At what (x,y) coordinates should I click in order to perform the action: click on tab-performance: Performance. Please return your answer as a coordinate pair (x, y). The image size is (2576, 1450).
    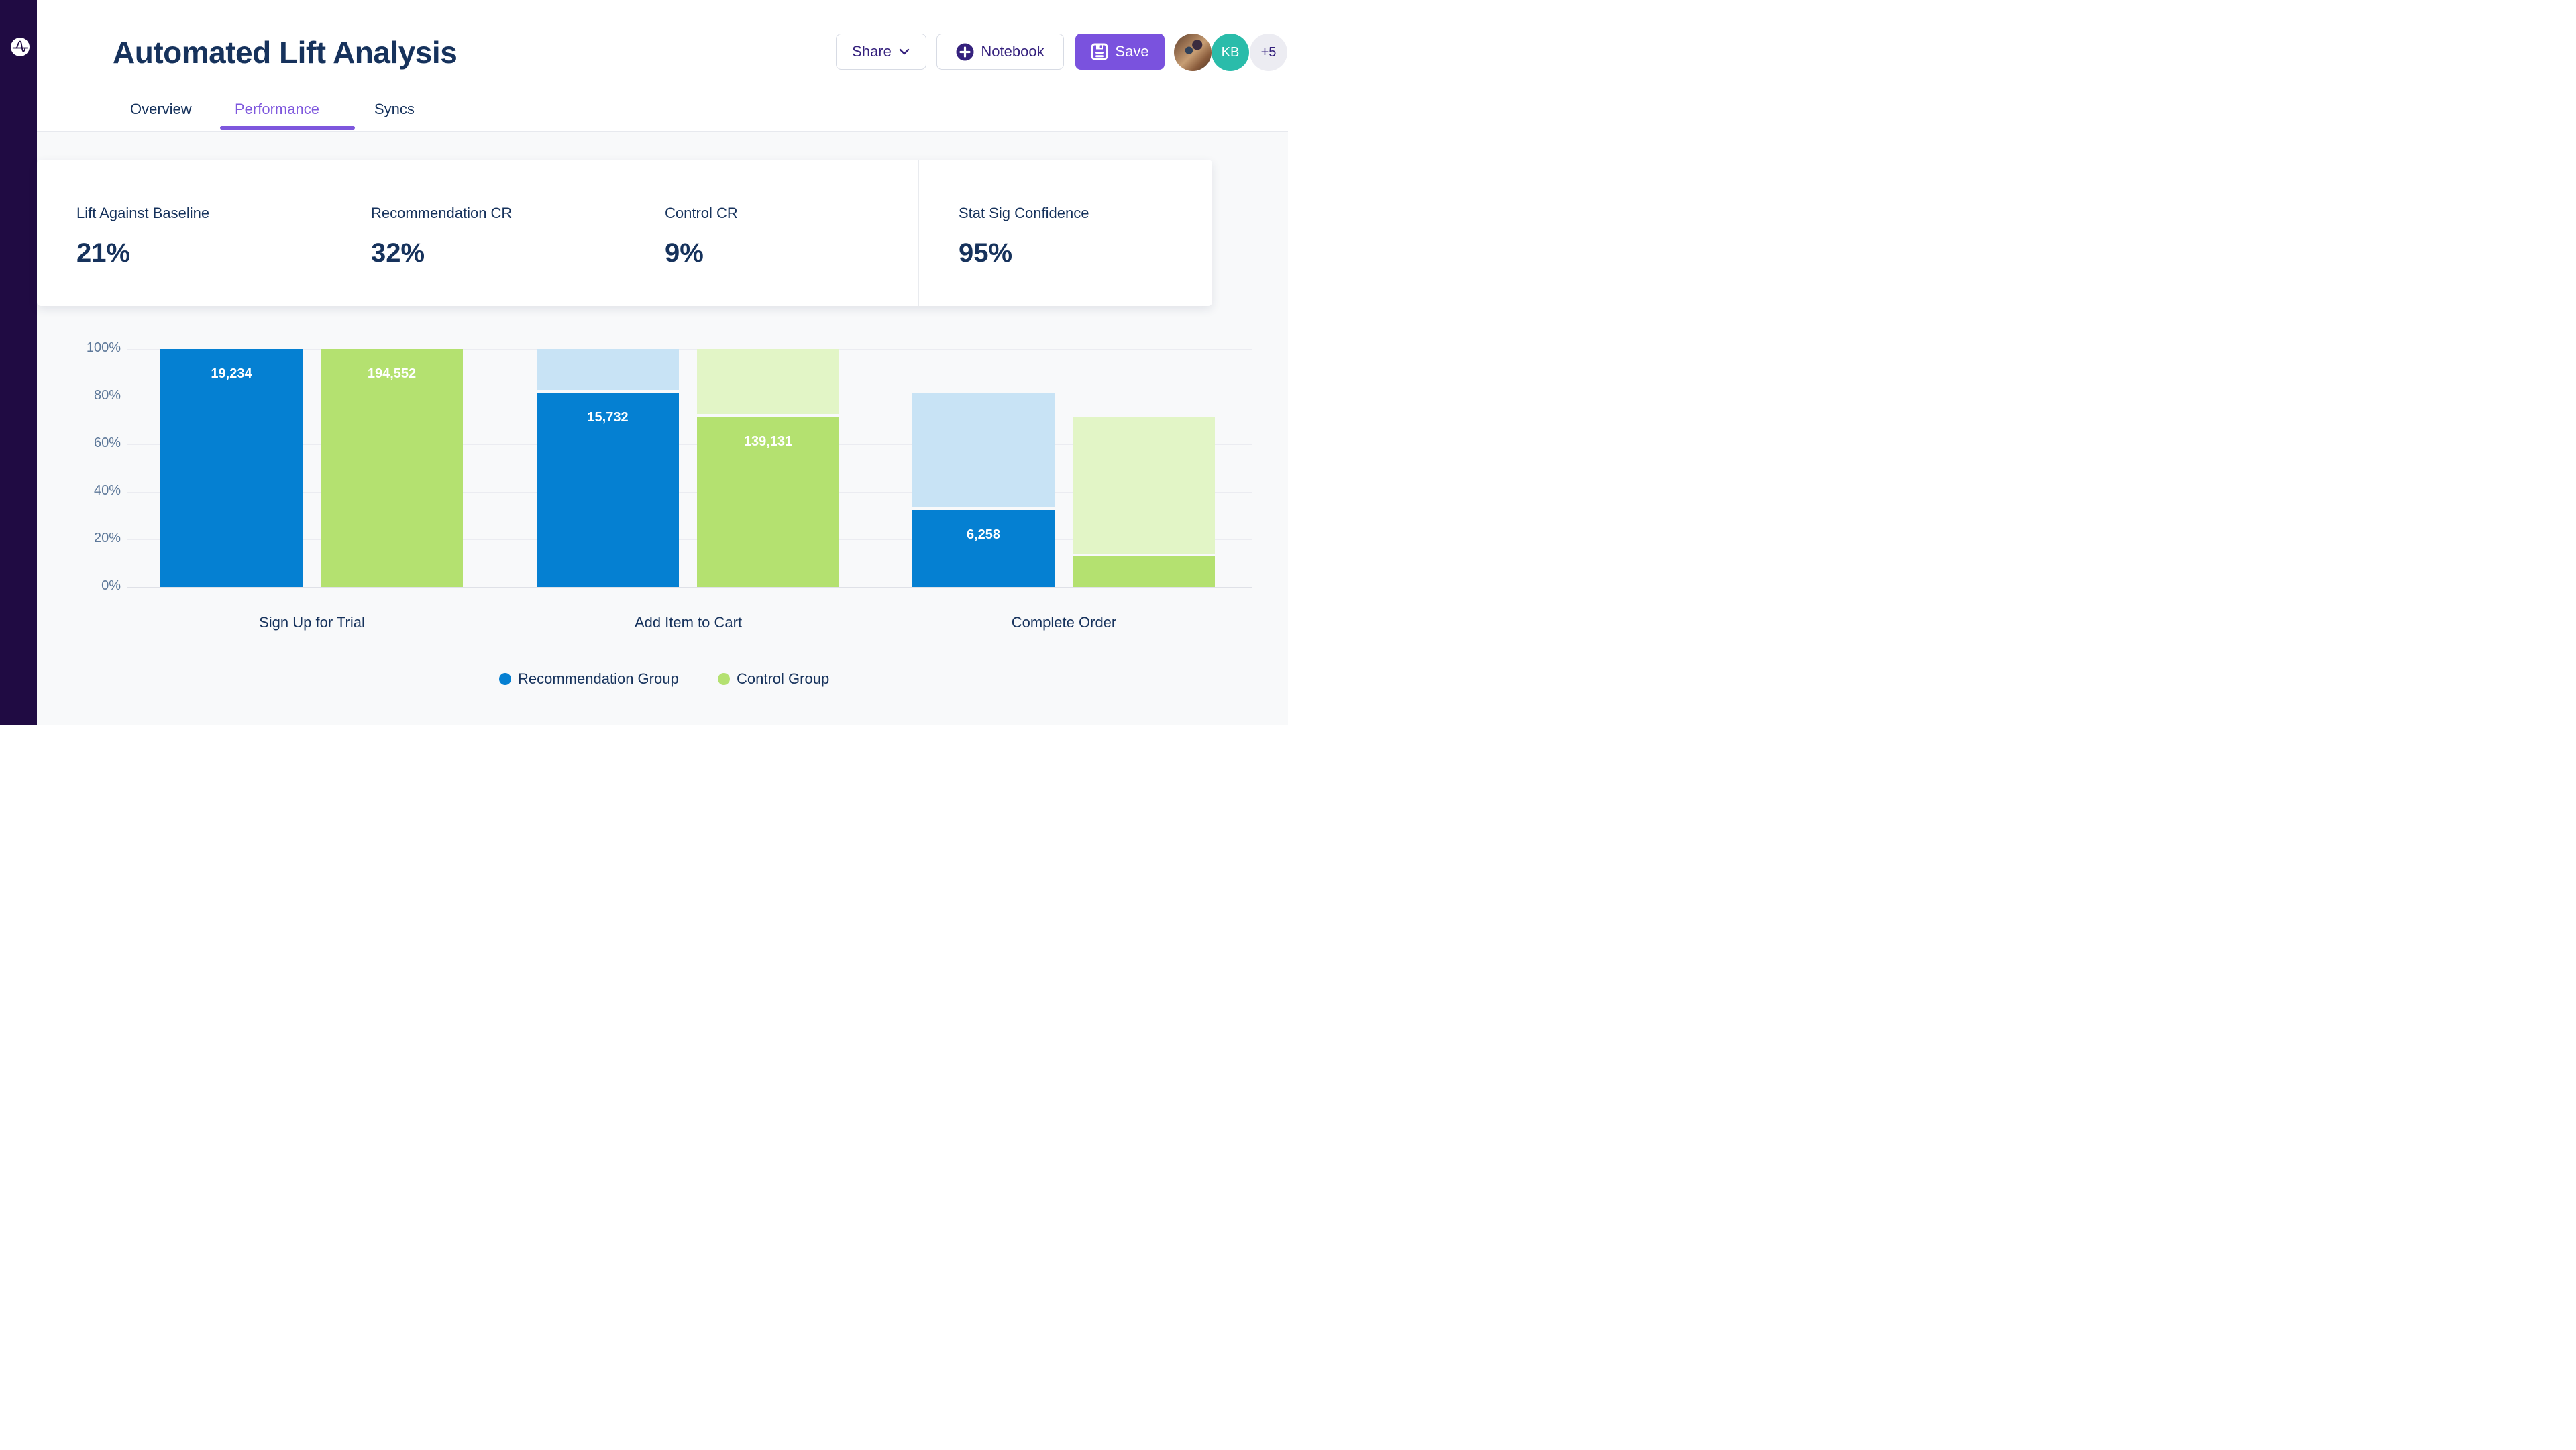
    Looking at the image, I should click on (277, 109).